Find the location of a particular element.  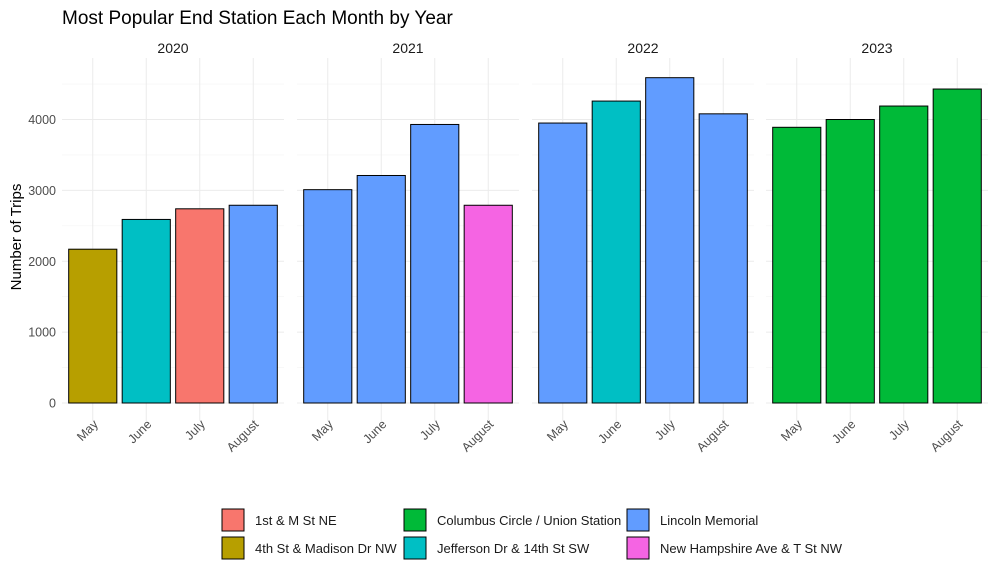

bar-2020-may is located at coordinates (93, 326).